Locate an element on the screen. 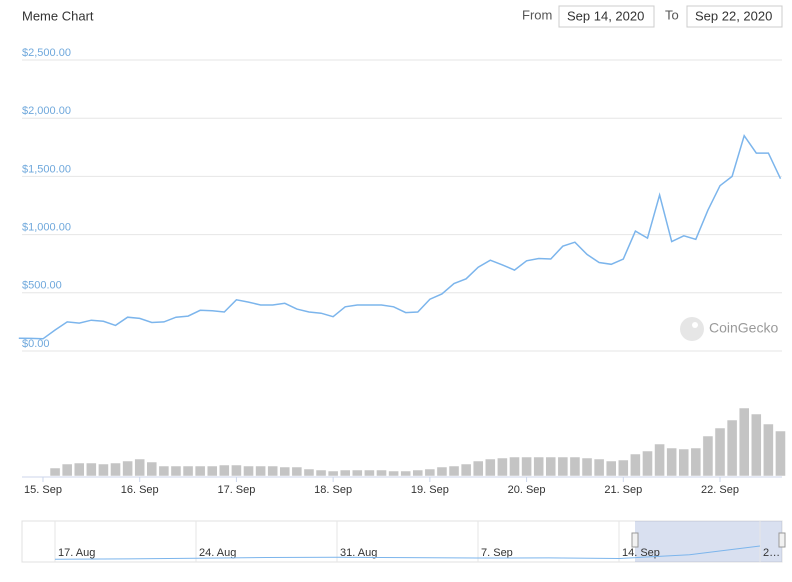 The width and height of the screenshot is (792, 582). x-tick-label: 14. Sep is located at coordinates (641, 553).